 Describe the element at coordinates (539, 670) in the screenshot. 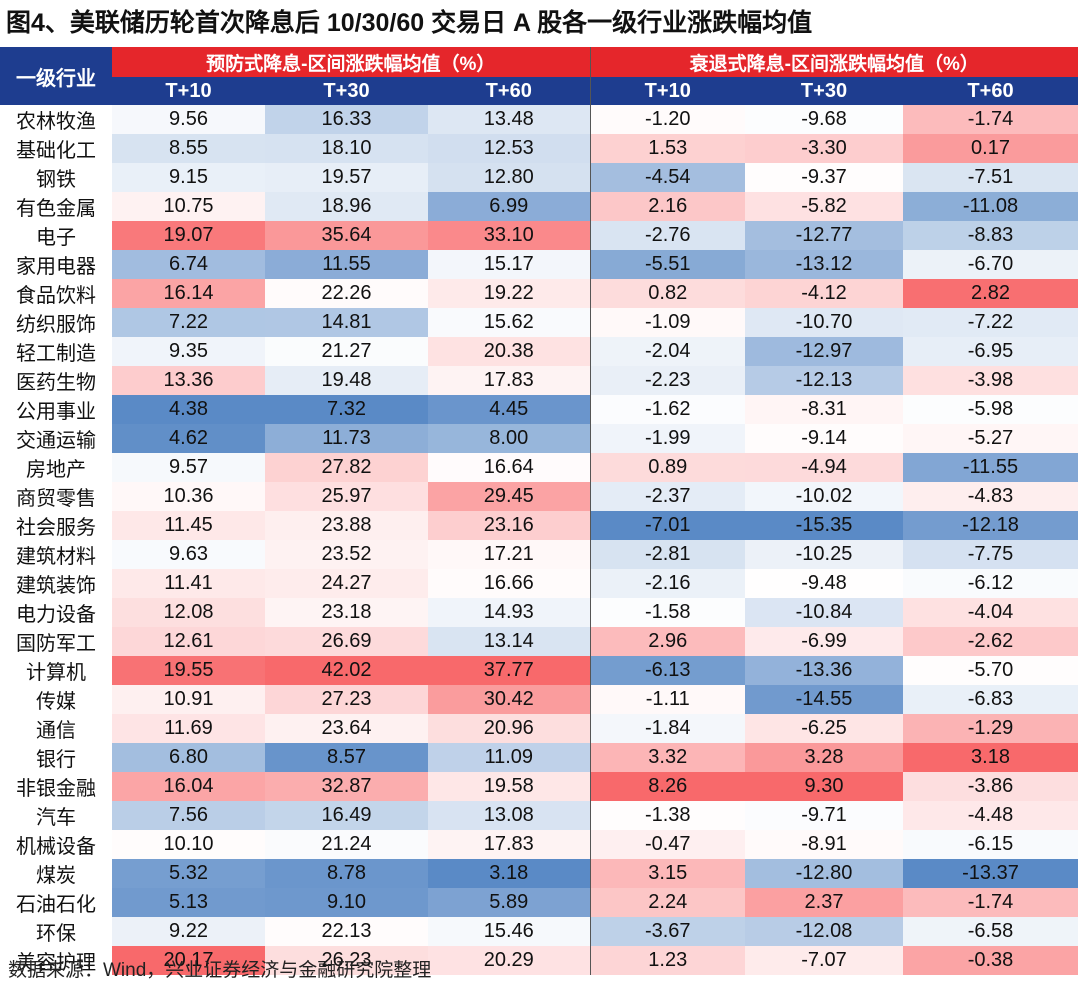

I see `table-row: 计算机 19.55 42.02 37.77 -6.13 -13.36 -5.70` at that location.